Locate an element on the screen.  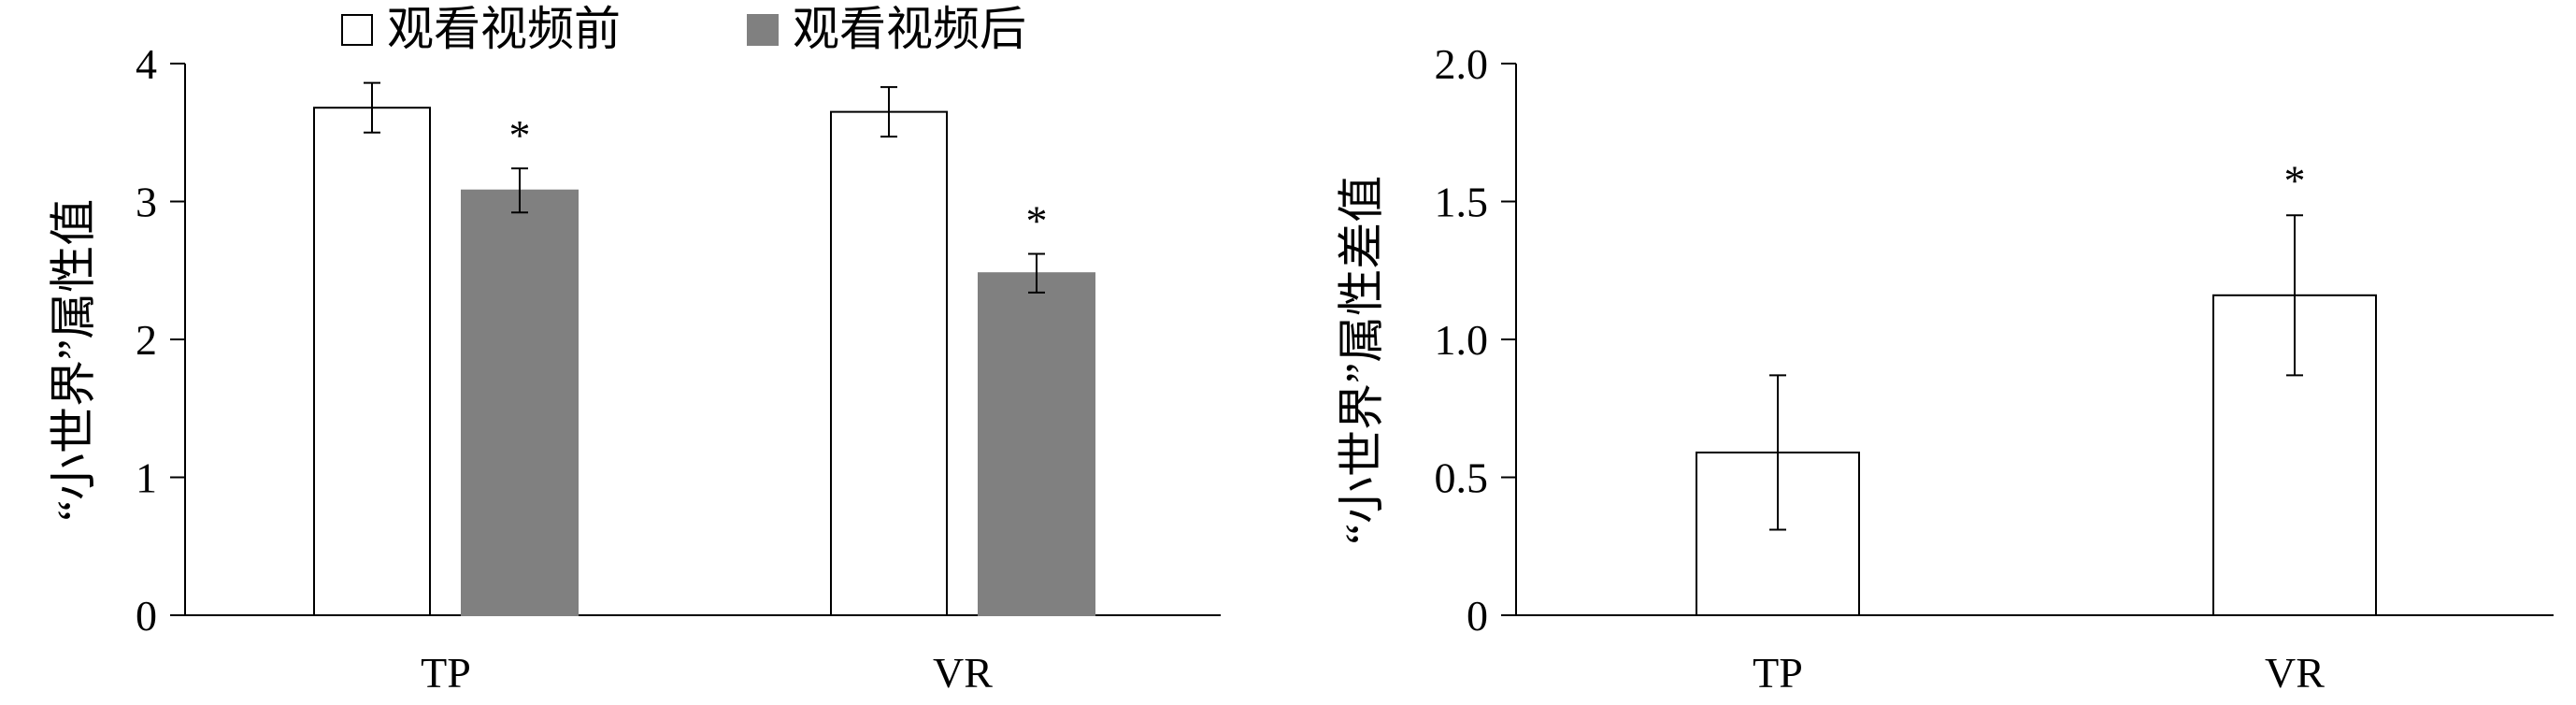
left-y-tick-label: 1 is located at coordinates (146, 478).